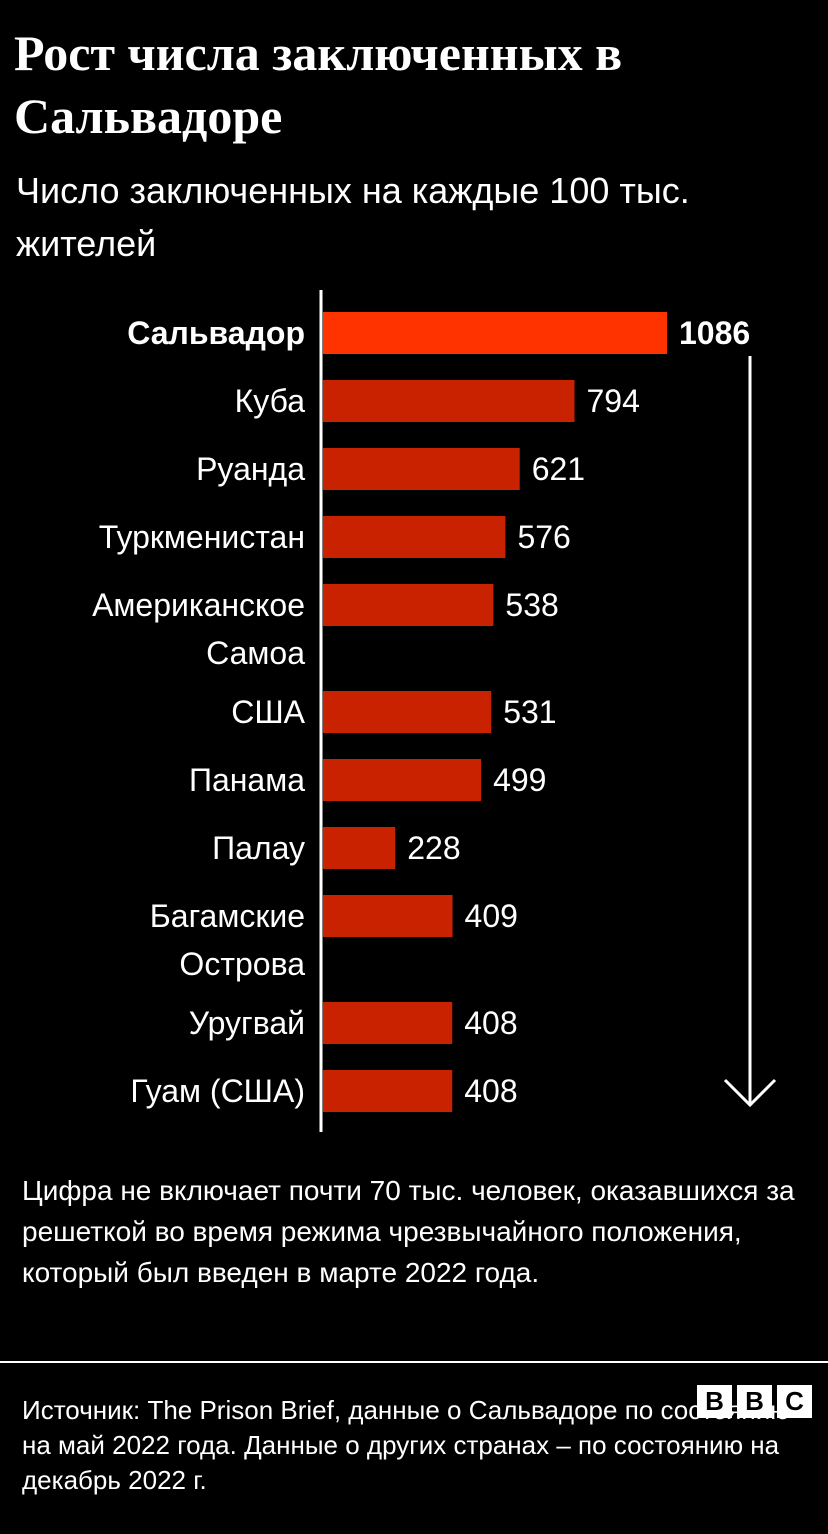 The width and height of the screenshot is (828, 1534). Describe the element at coordinates (530, 712) in the screenshot. I see `value-label: 531` at that location.